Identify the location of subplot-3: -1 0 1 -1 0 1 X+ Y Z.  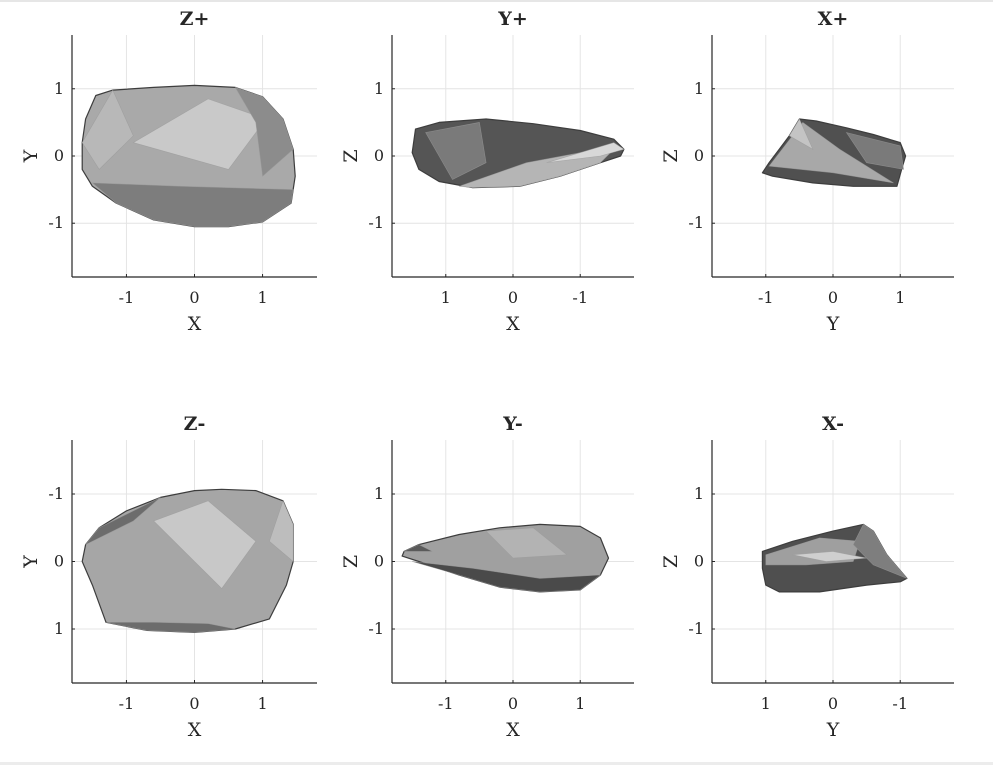
(807, 171).